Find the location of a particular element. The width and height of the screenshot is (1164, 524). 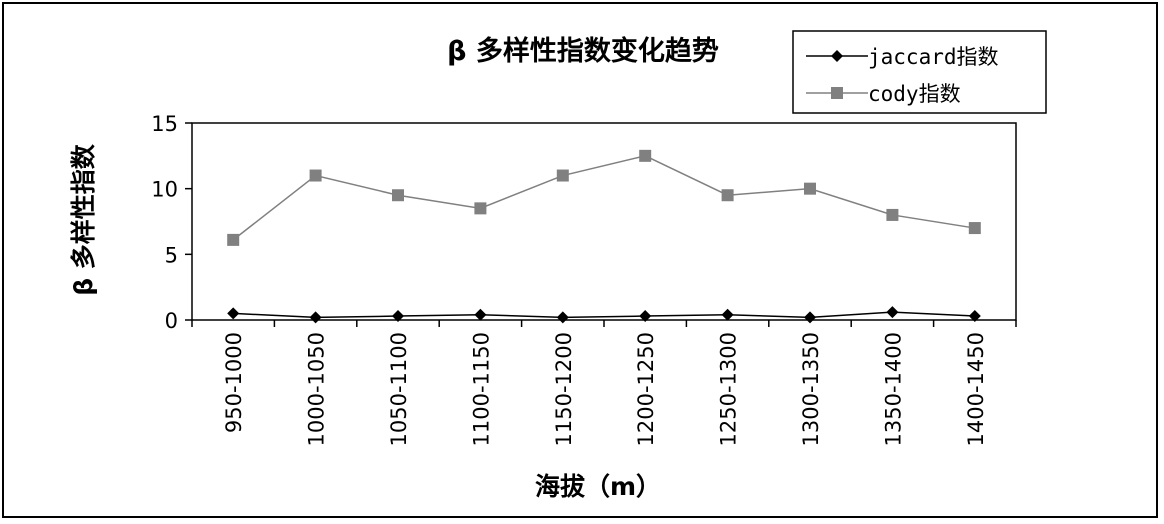

y-tick-label: 5 is located at coordinates (171, 255).